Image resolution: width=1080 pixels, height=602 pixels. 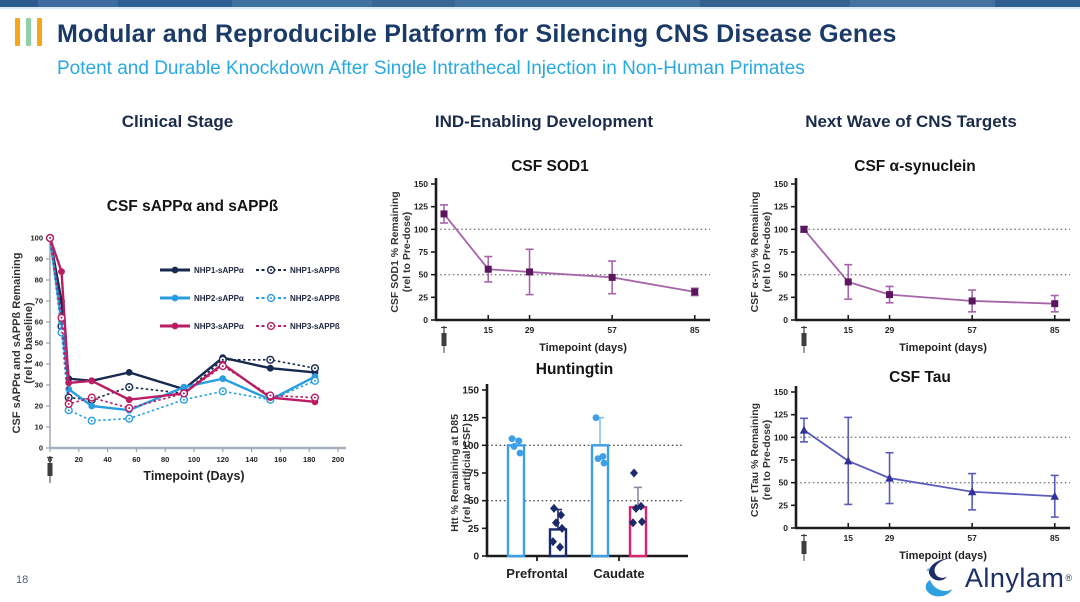 I want to click on svg-text: (rel to baseline), so click(x=29, y=343).